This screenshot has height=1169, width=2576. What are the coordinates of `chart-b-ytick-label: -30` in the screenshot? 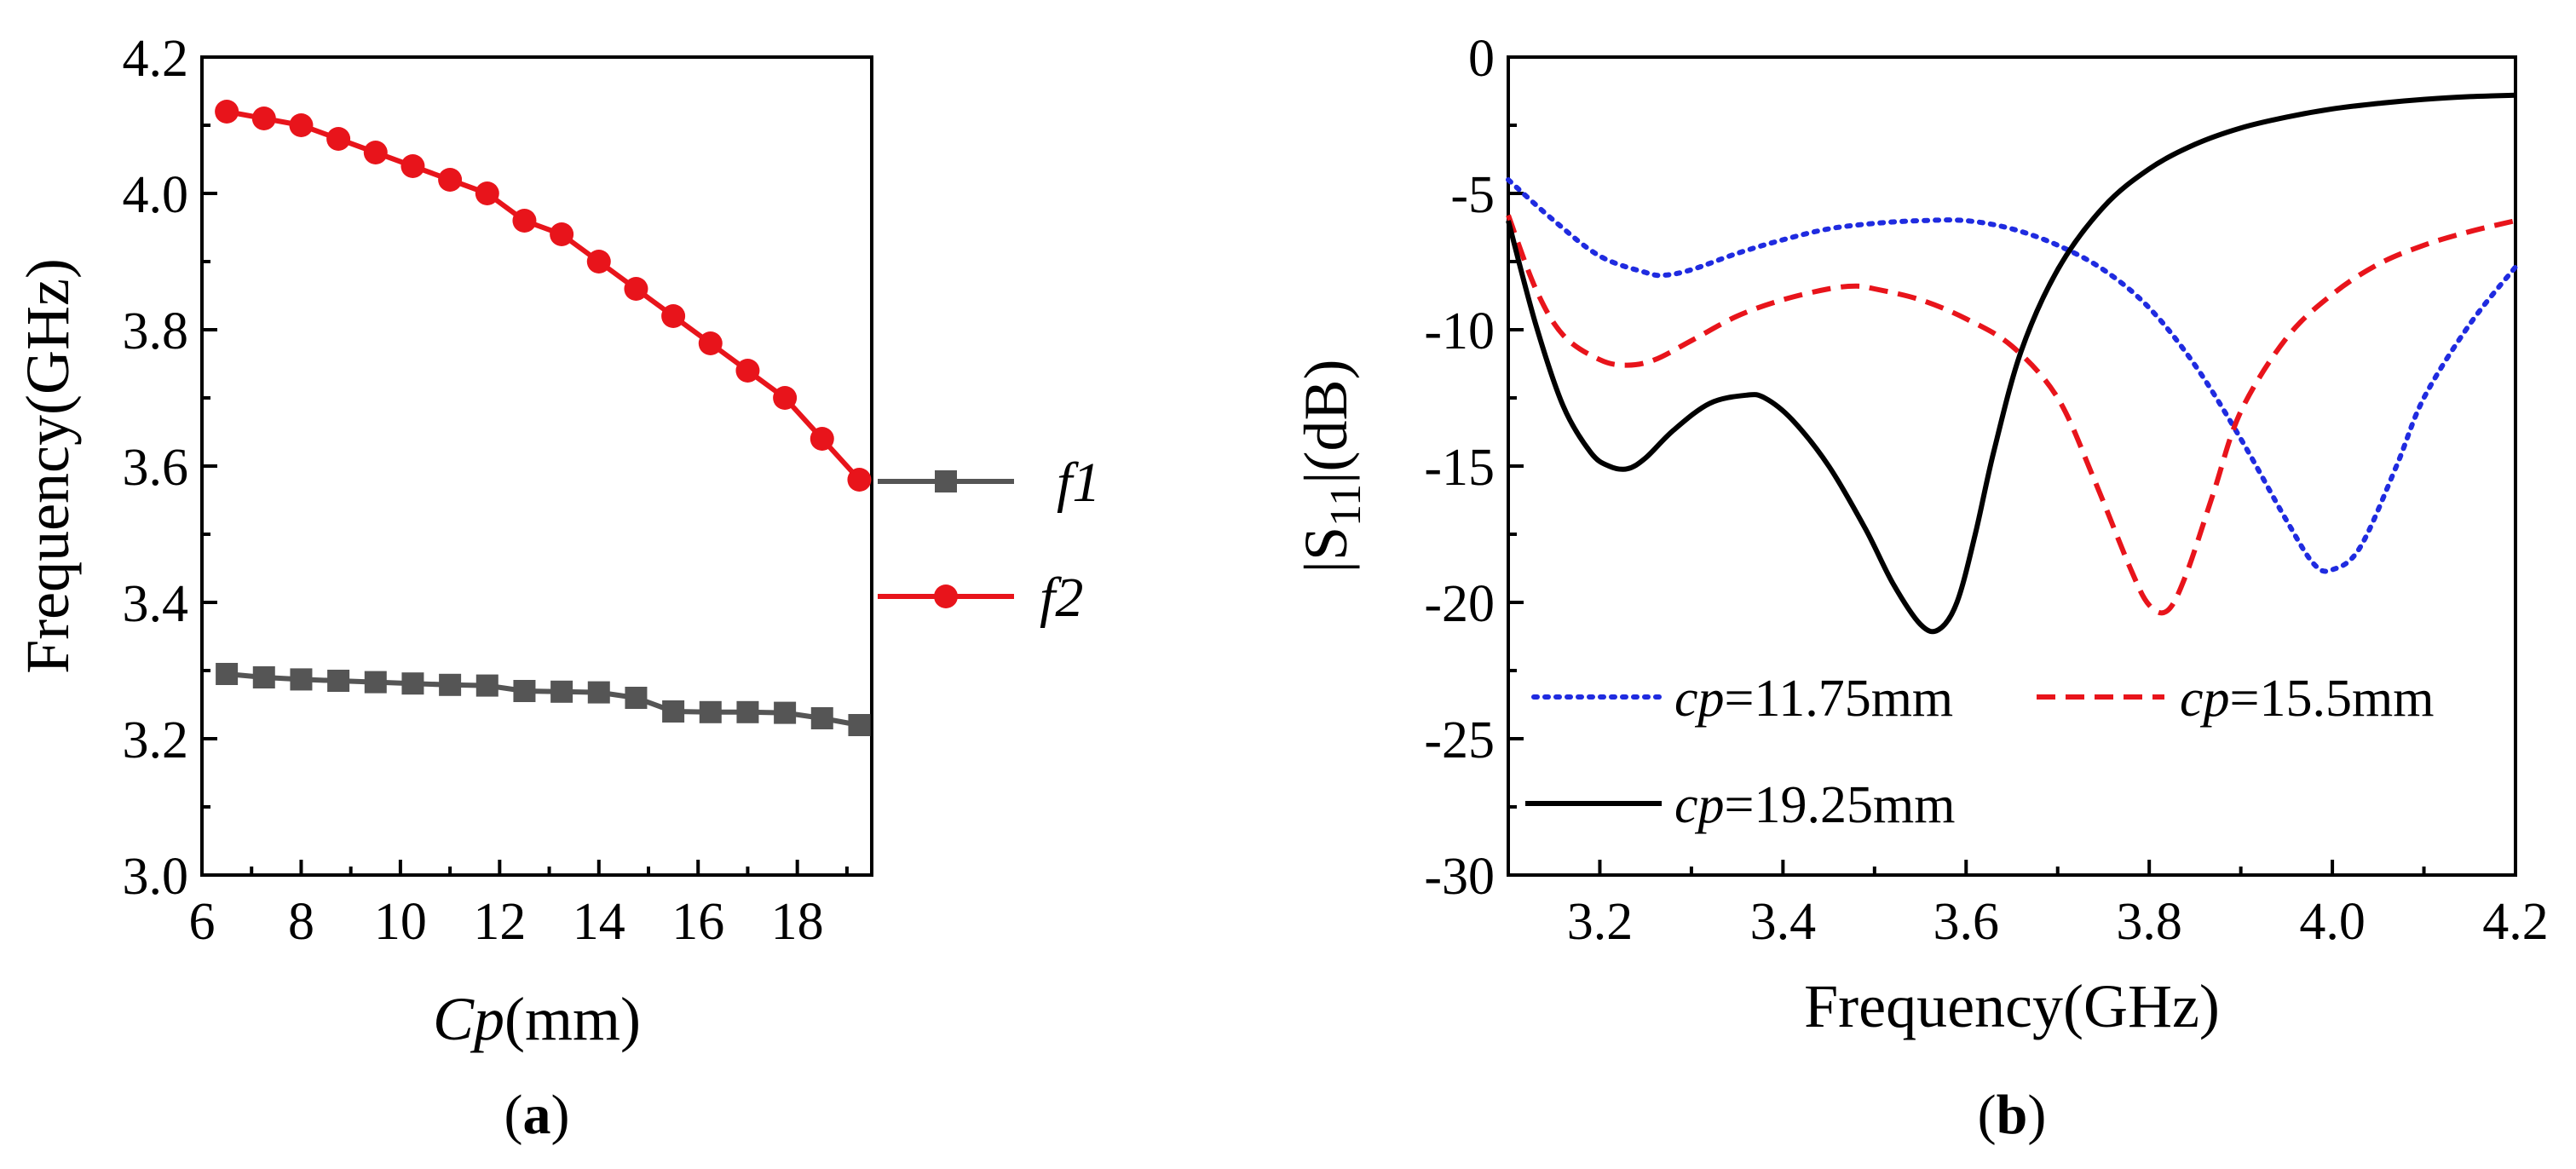 It's located at (1459, 877).